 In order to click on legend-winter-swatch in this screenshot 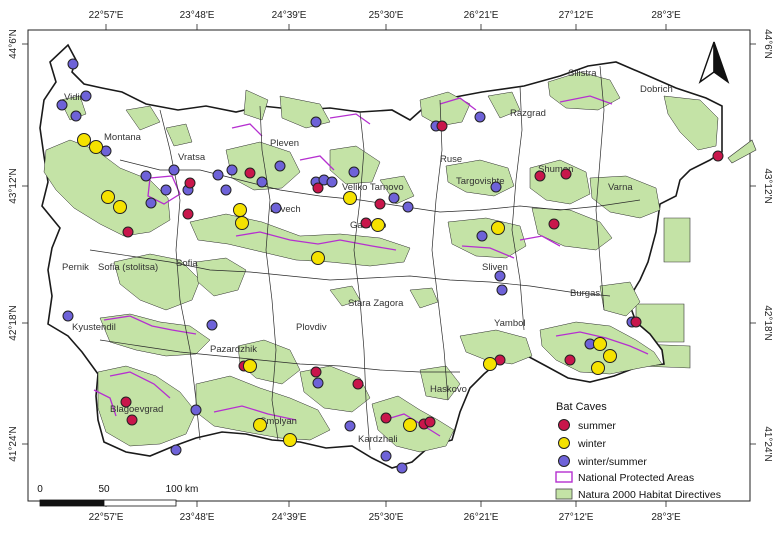, I will do `click(564, 443)`.